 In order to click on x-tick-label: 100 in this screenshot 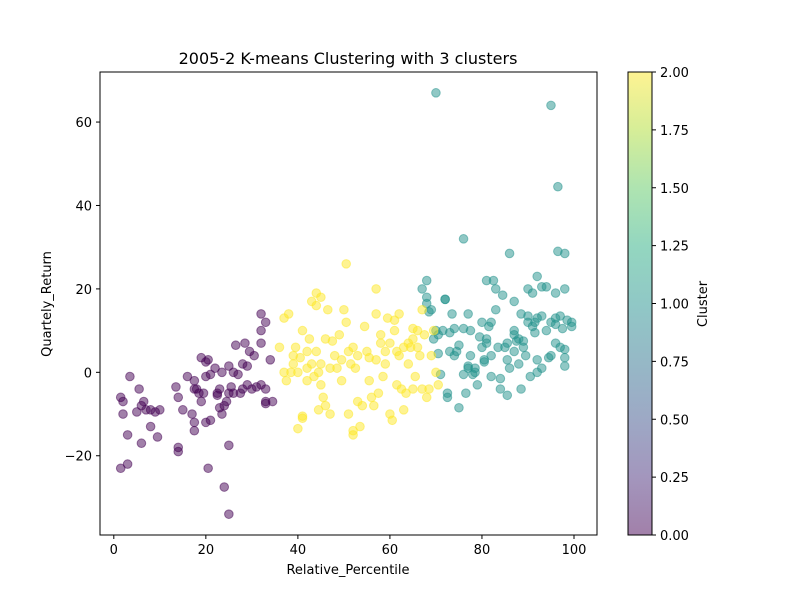, I will do `click(574, 550)`.